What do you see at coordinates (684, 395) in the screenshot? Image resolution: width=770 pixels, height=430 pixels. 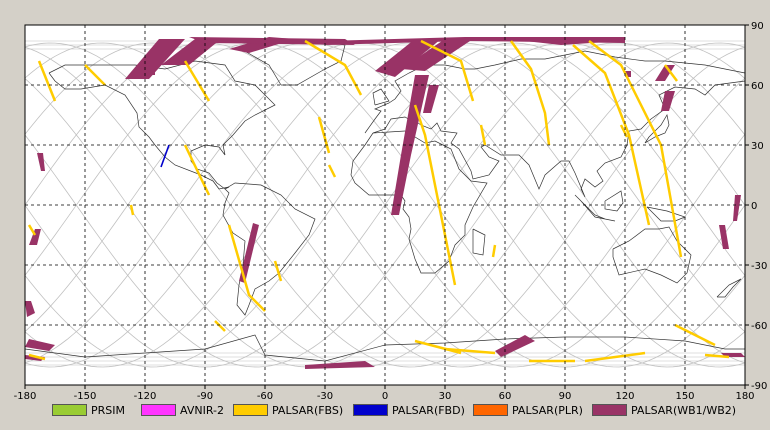 I see `lon-tick-label: 150` at bounding box center [684, 395].